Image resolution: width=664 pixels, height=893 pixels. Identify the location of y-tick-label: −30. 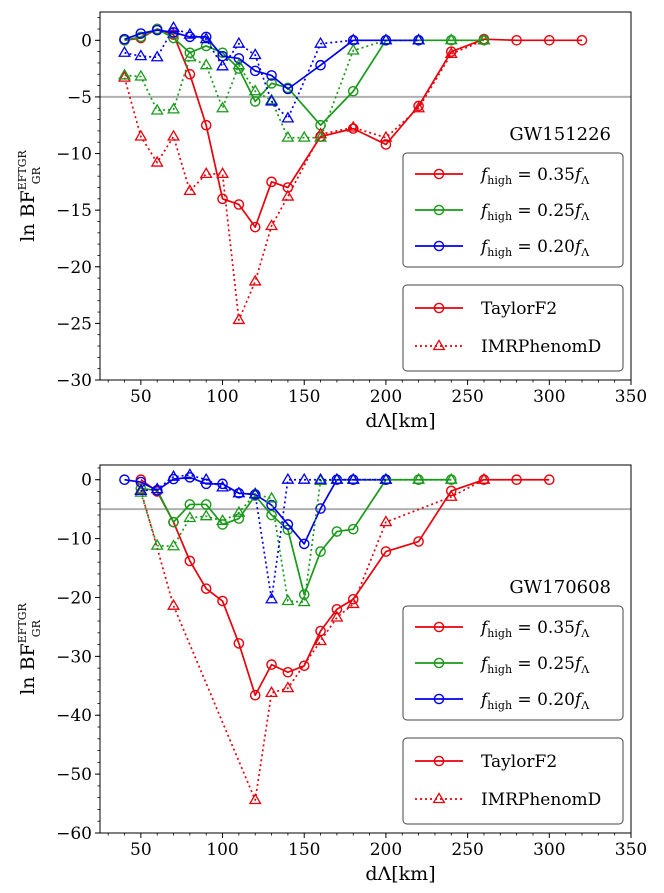
(74, 381).